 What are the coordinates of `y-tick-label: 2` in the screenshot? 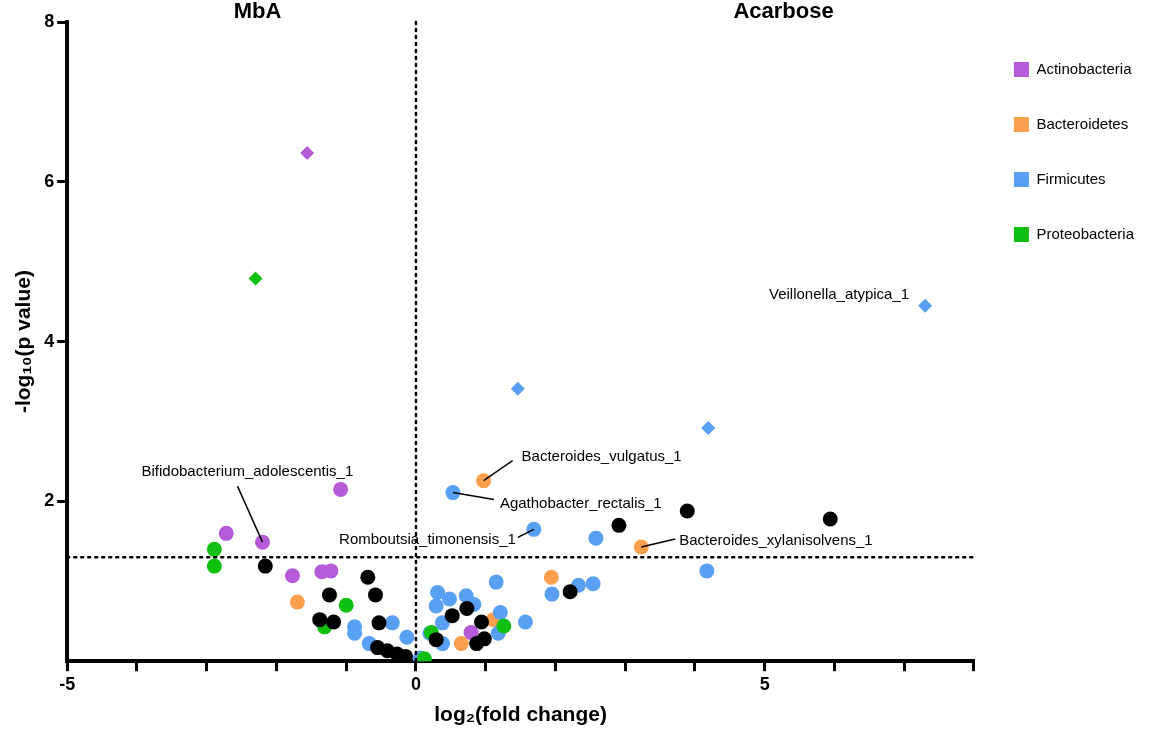 It's located at (49, 500).